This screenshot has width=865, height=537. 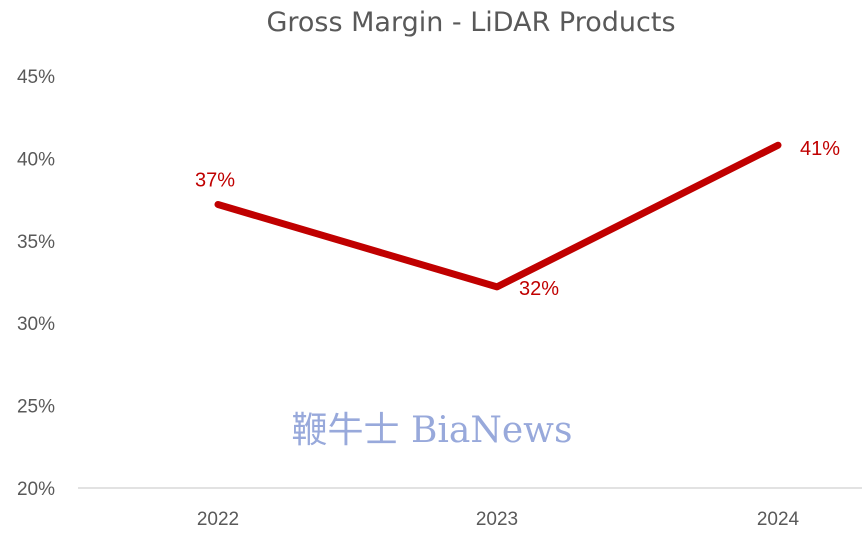 What do you see at coordinates (470, 22) in the screenshot?
I see `chart-title: Gross Margin - LiDAR Products` at bounding box center [470, 22].